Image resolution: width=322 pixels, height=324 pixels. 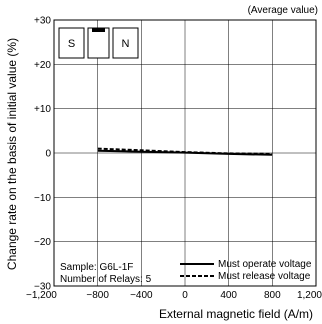 I want to click on relay-component, so click(x=98, y=30).